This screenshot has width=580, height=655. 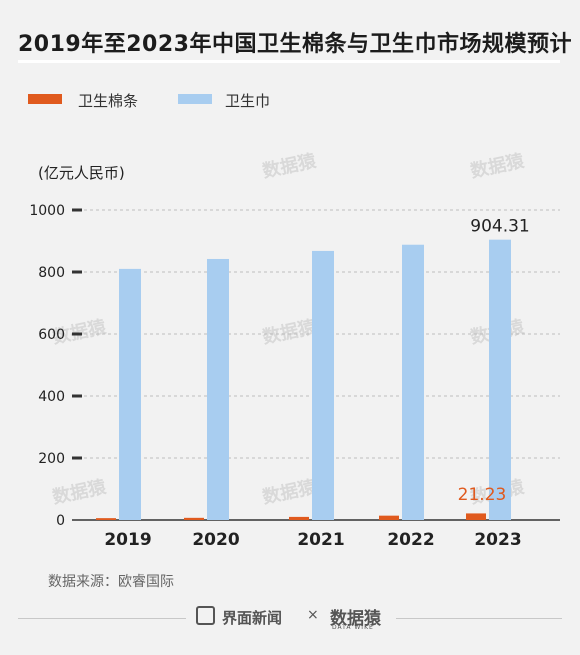 I want to click on legend-label-pad: 卫生巾, so click(x=248, y=101).